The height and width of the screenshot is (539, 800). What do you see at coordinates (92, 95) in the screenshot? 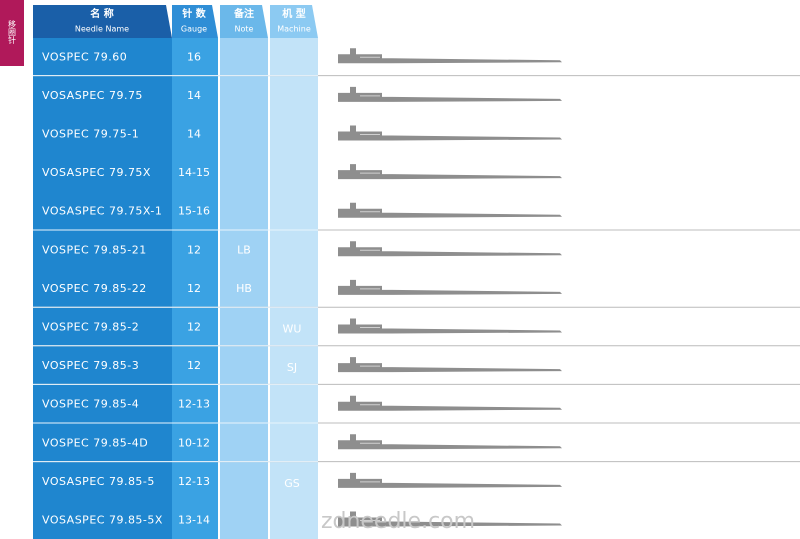
I see `needle-name: VOSASPEC 79.75` at bounding box center [92, 95].